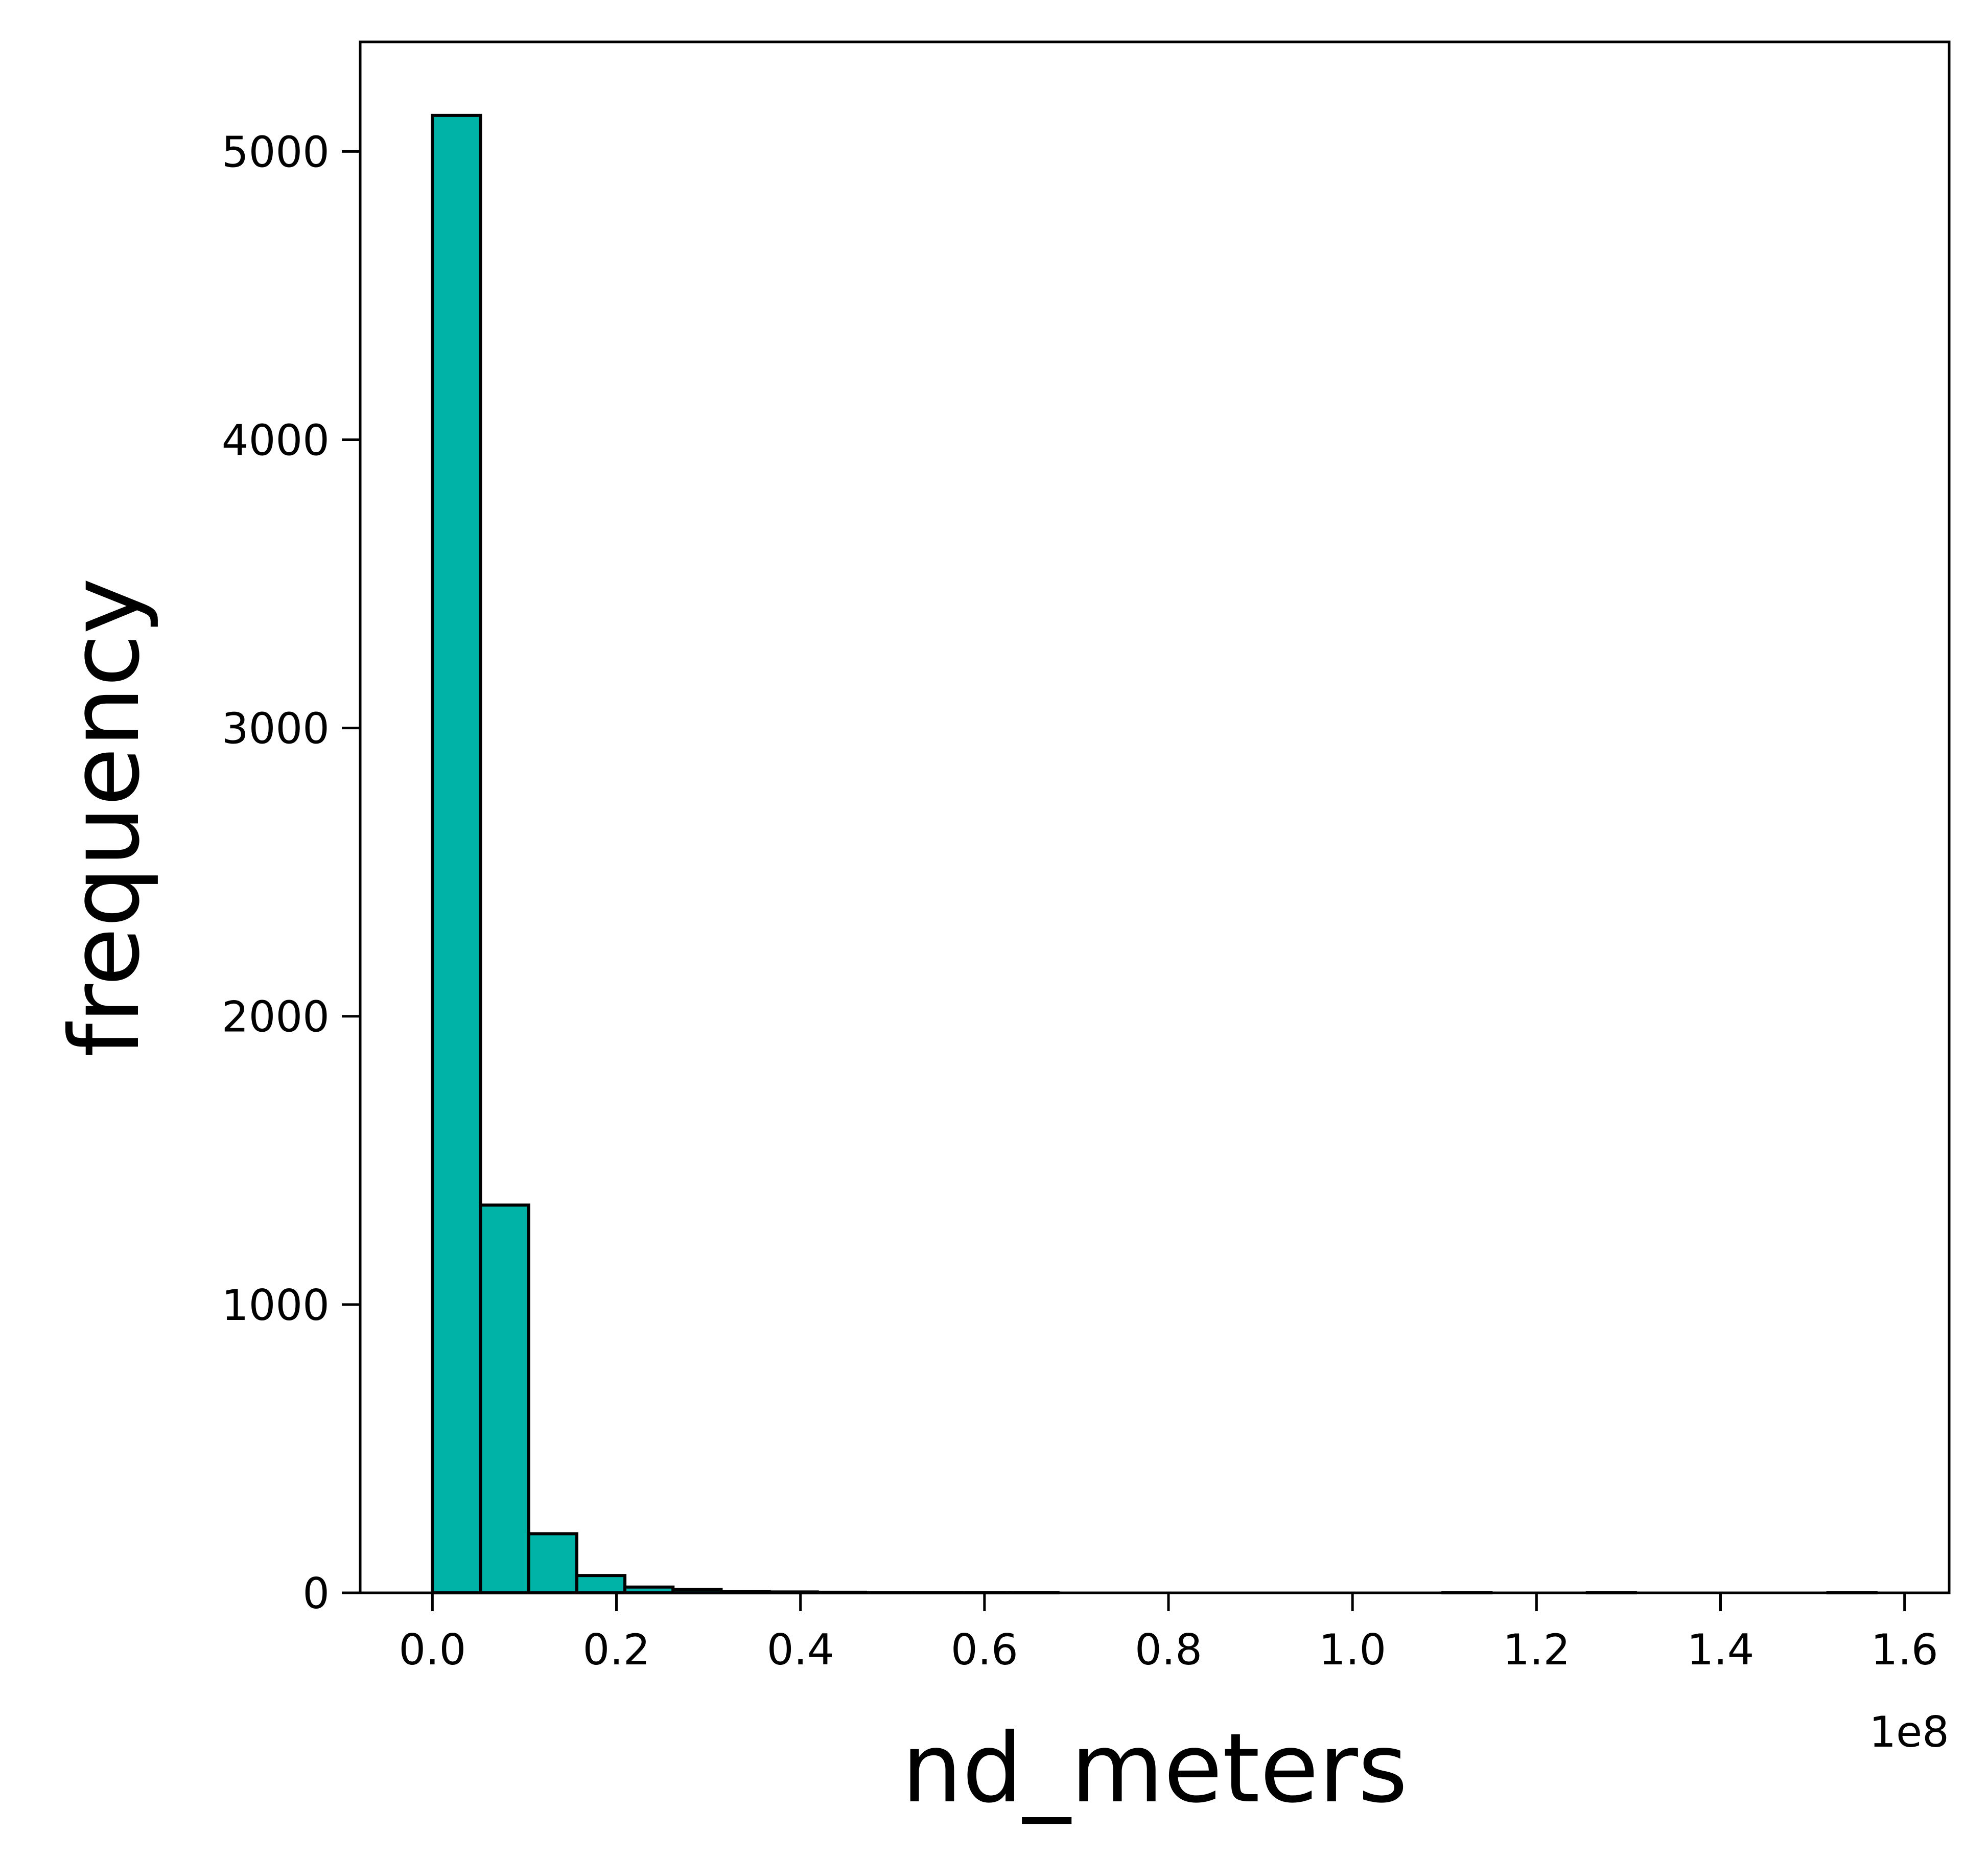 This screenshot has height=1856, width=1988. I want to click on x-tick-label: 0.6, so click(984, 1650).